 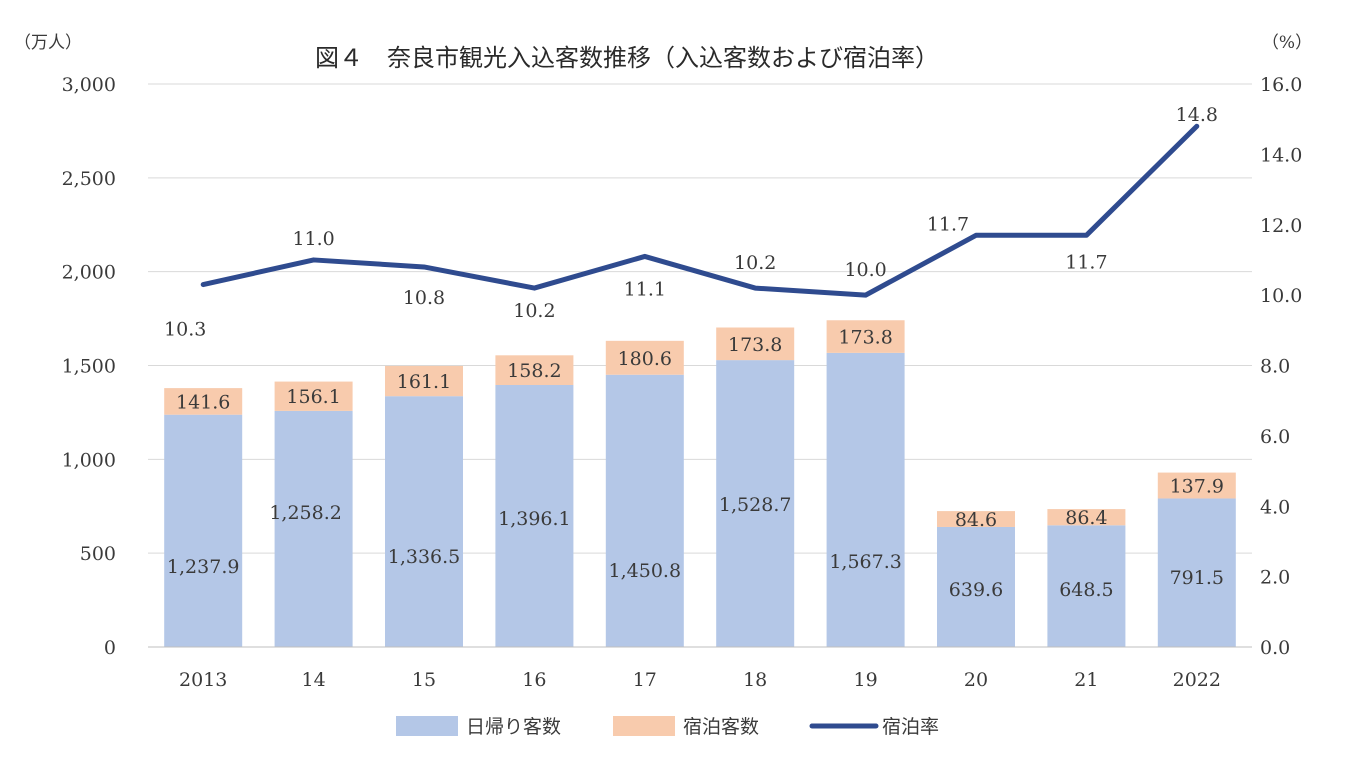 What do you see at coordinates (755, 680) in the screenshot?
I see `x-tick-label: 18` at bounding box center [755, 680].